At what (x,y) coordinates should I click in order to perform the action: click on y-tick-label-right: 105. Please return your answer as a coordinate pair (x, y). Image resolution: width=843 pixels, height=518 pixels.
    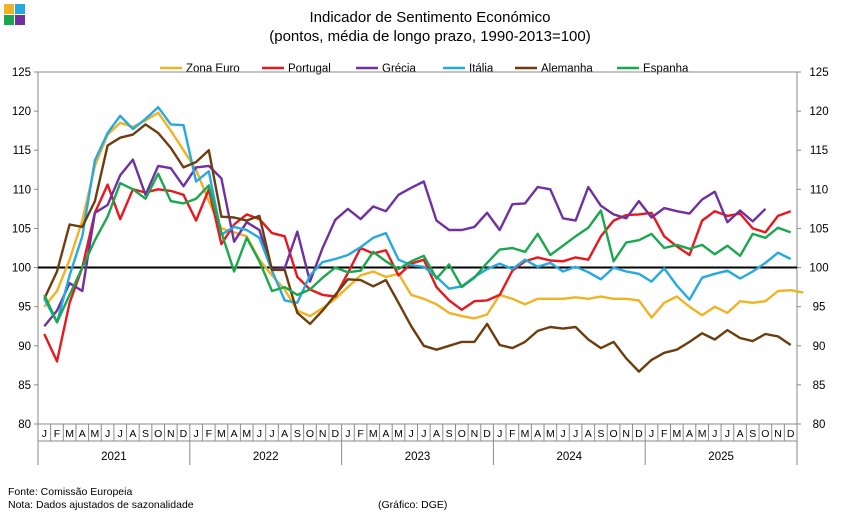
    Looking at the image, I should click on (818, 229).